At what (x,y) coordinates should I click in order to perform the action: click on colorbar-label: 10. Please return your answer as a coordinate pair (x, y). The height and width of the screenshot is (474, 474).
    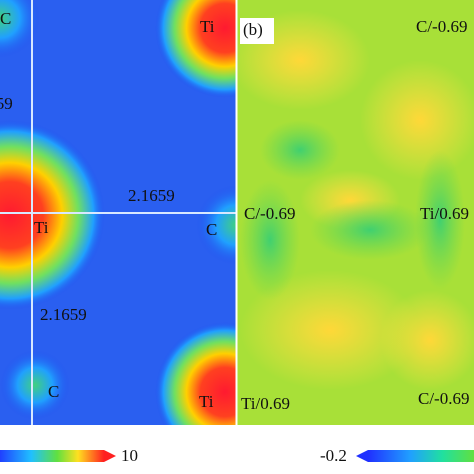
    Looking at the image, I should click on (129, 455).